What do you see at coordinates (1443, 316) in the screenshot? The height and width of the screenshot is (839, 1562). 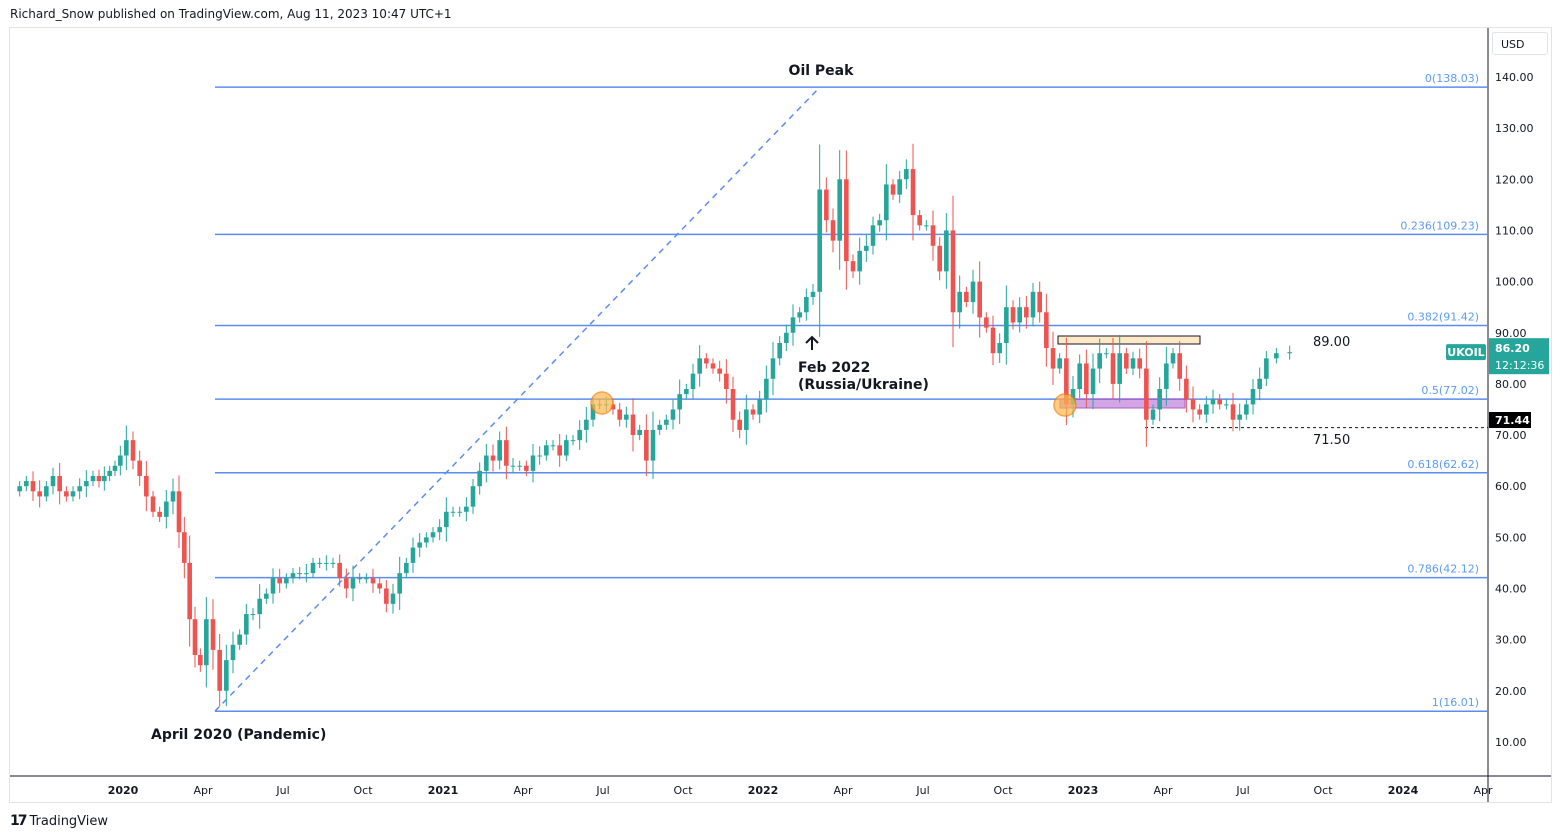 I see `fib-level-label: 0.382(91.42)` at bounding box center [1443, 316].